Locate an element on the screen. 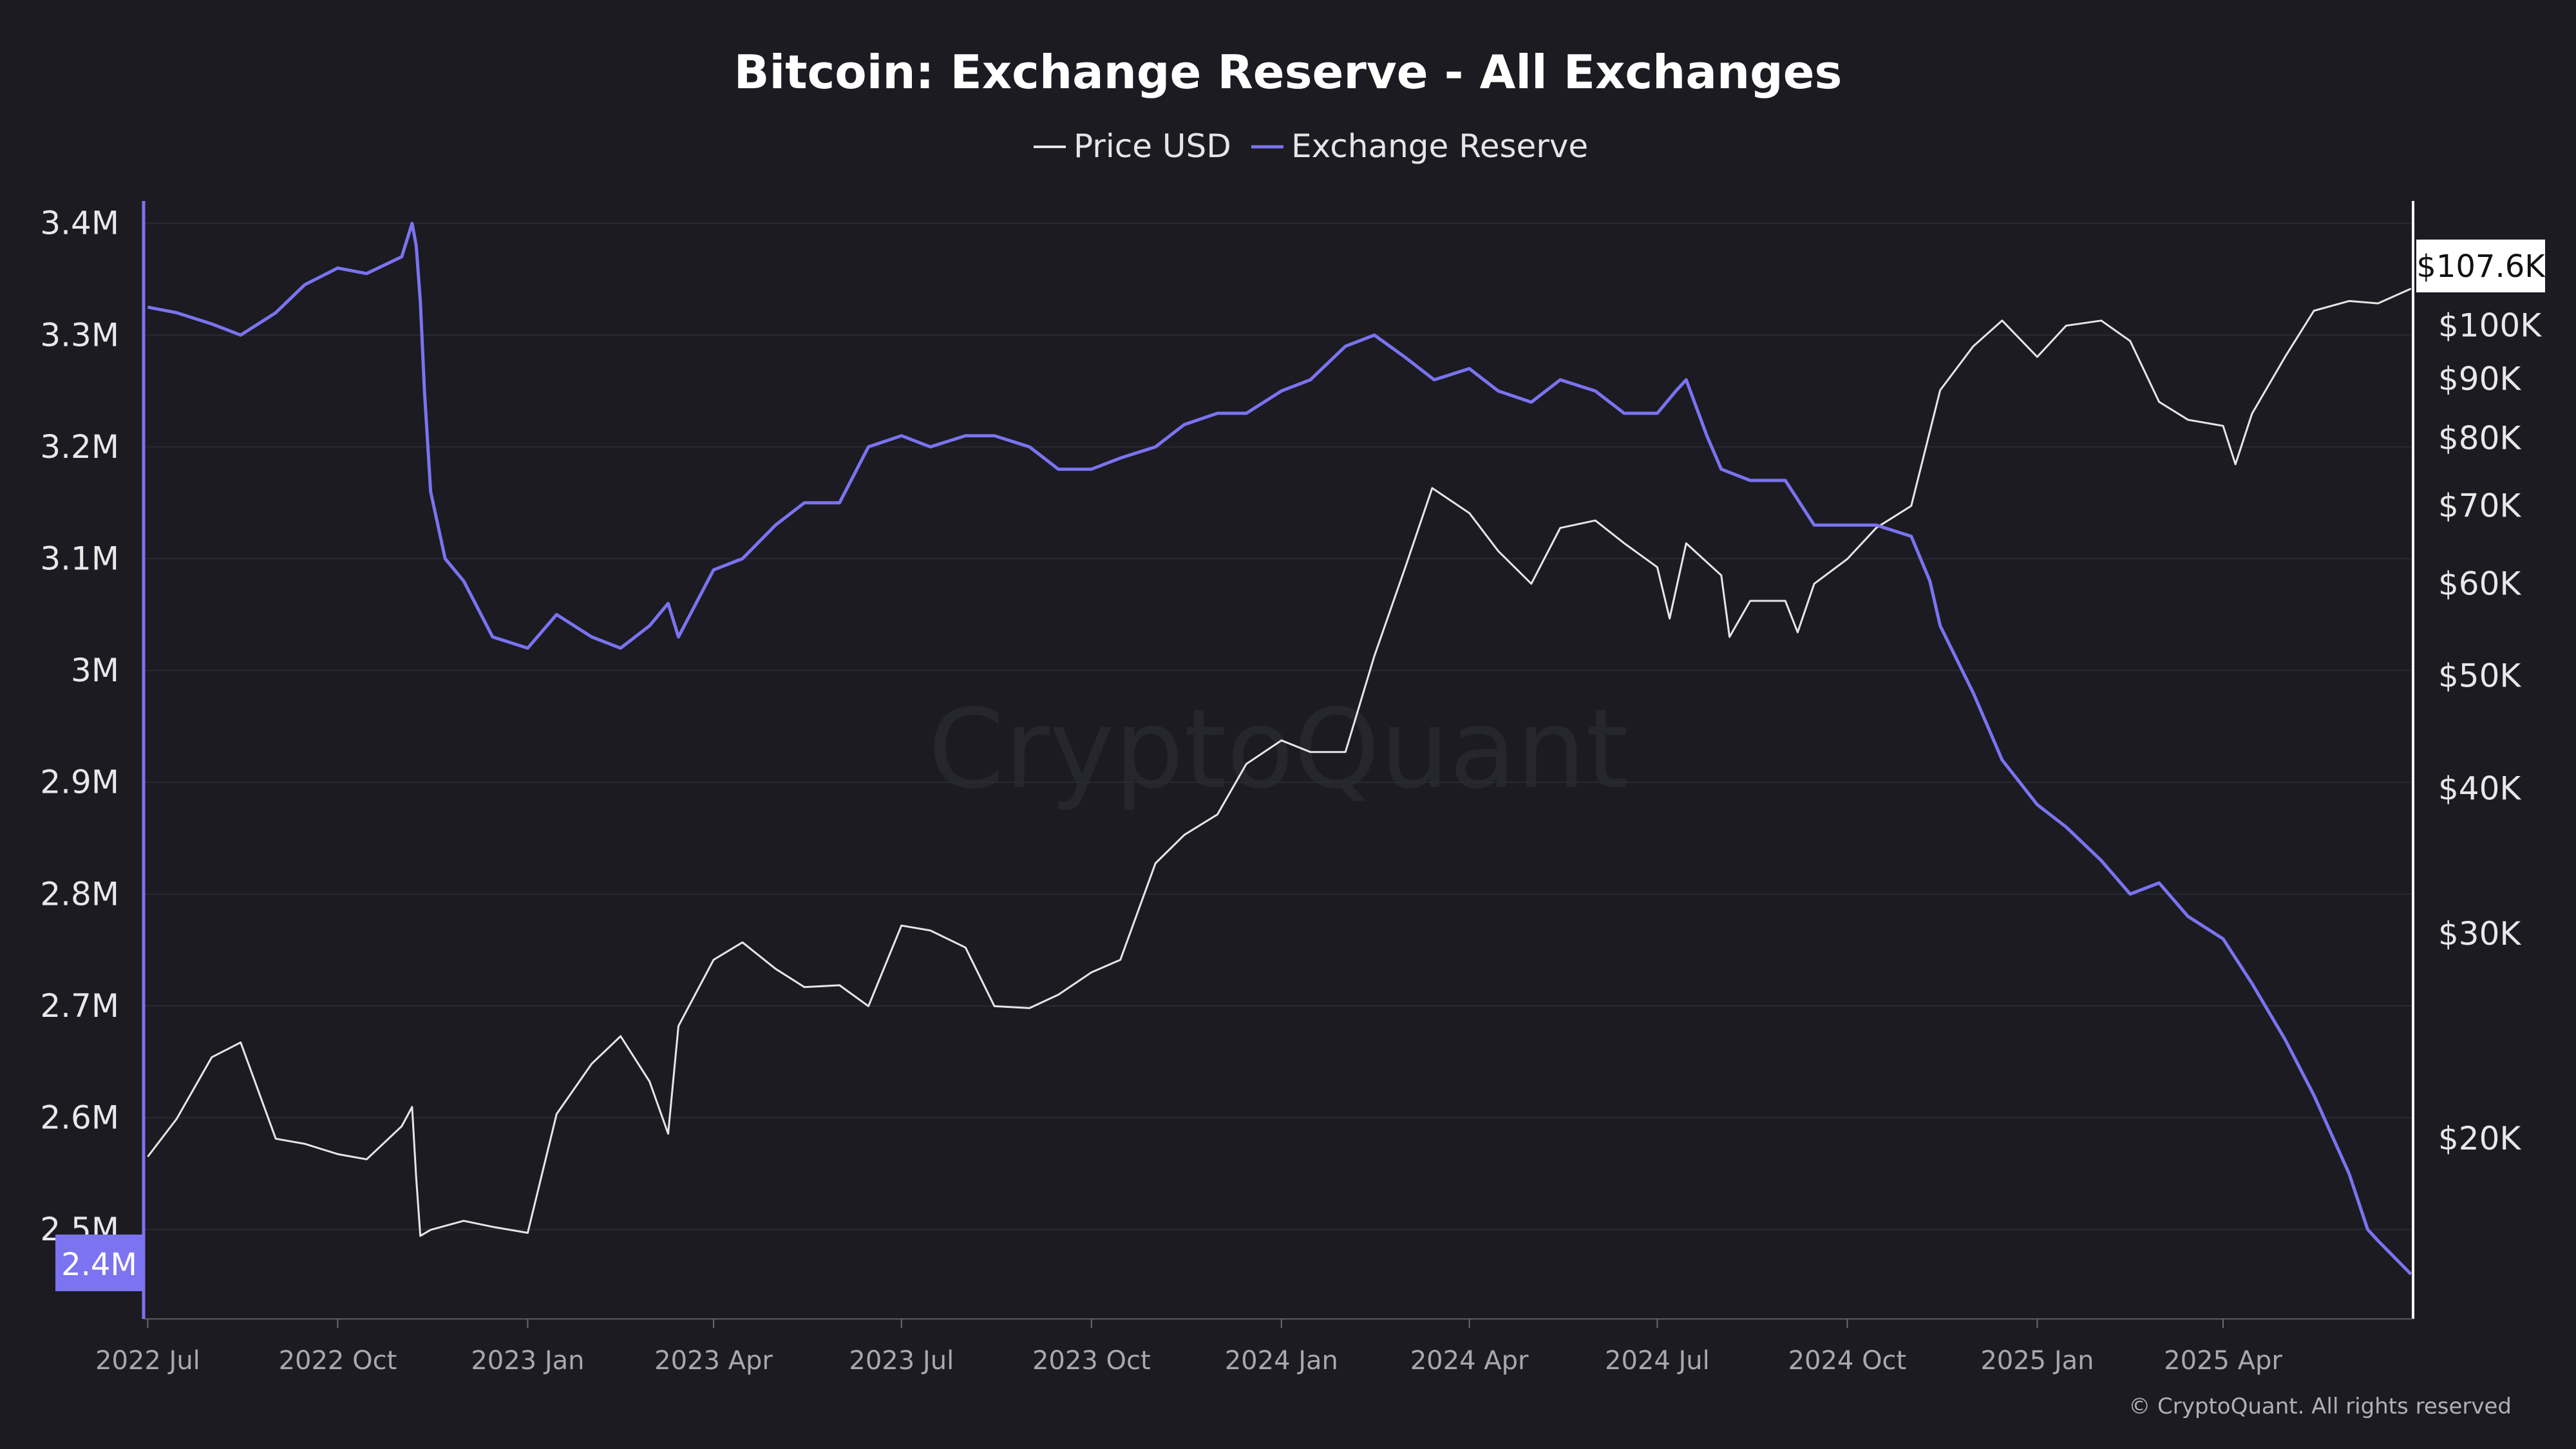 Image resolution: width=2576 pixels, height=1449 pixels. left-tick-label: 2.8M is located at coordinates (79, 894).